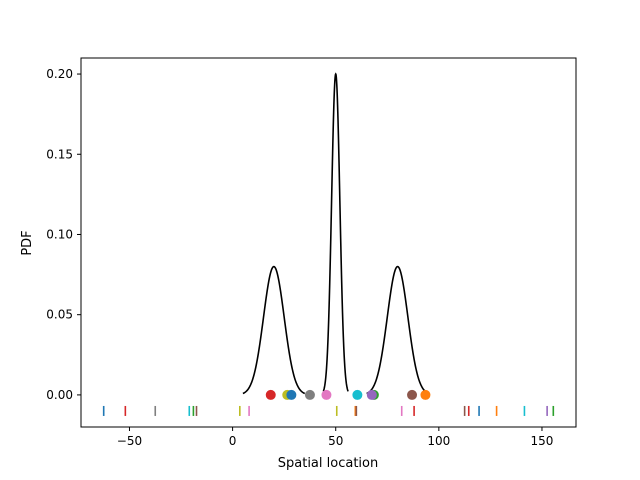 The width and height of the screenshot is (640, 480). What do you see at coordinates (335, 441) in the screenshot?
I see `x-tick-label: 50` at bounding box center [335, 441].